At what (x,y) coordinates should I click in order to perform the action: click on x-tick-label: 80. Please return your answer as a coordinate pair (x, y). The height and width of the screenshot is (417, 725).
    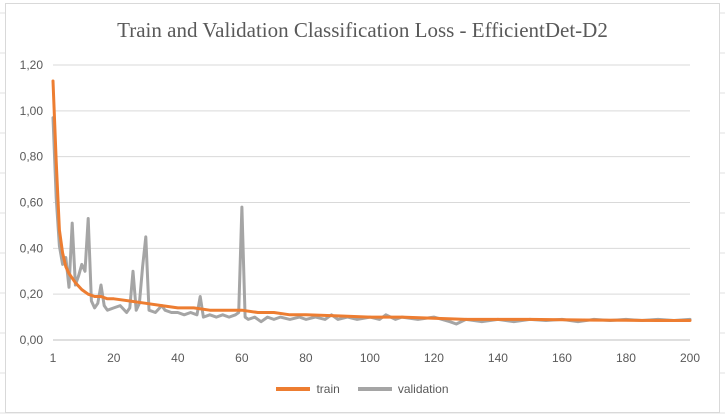
    Looking at the image, I should click on (306, 358).